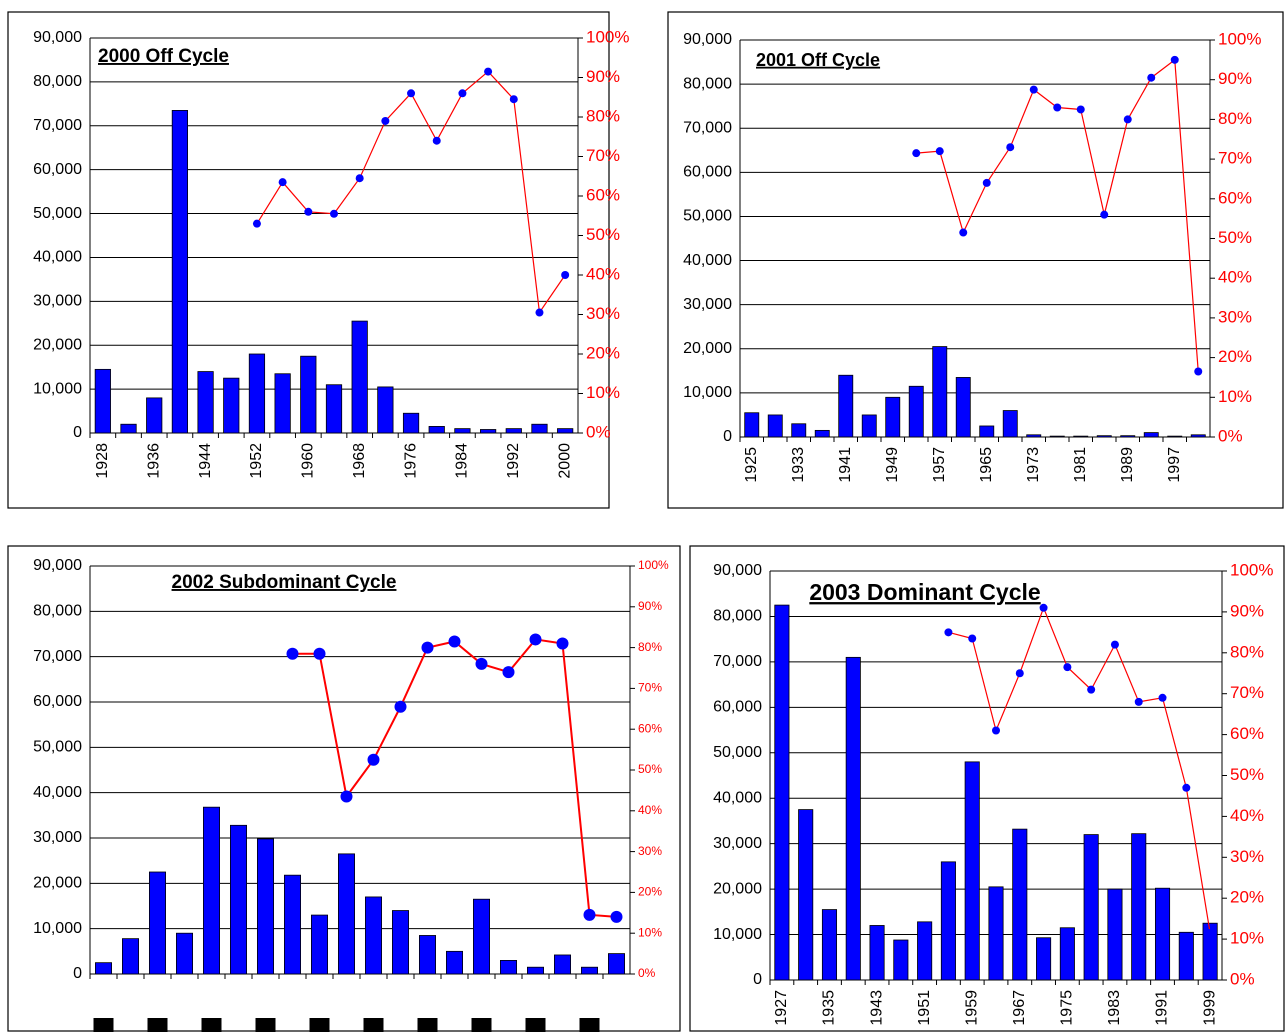 The height and width of the screenshot is (1032, 1285). Describe the element at coordinates (153, 461) in the screenshot. I see `x-tick-label: 1936` at that location.